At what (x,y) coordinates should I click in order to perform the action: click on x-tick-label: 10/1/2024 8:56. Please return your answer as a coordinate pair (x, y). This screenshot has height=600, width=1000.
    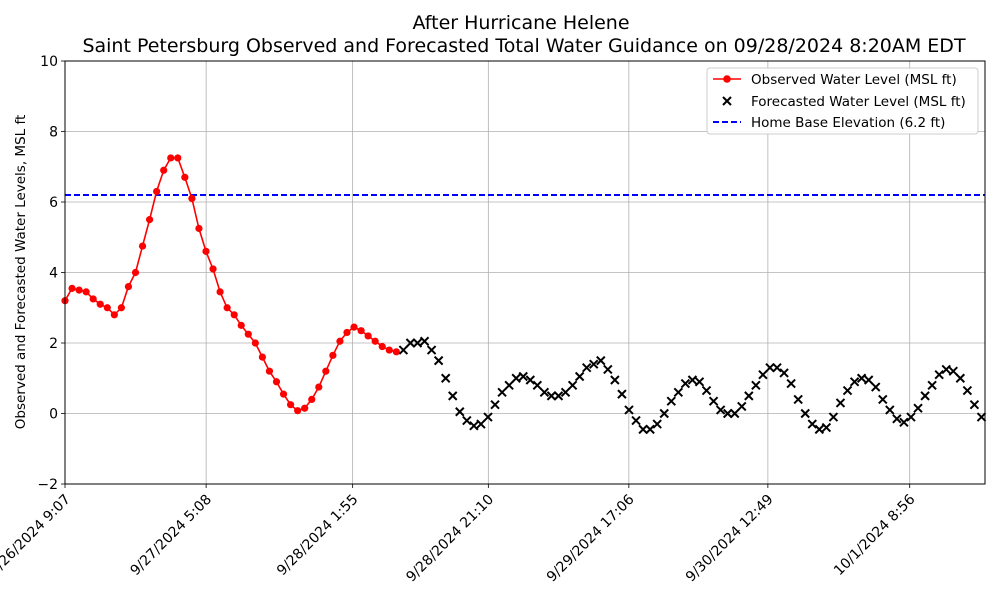
    Looking at the image, I should click on (875, 535).